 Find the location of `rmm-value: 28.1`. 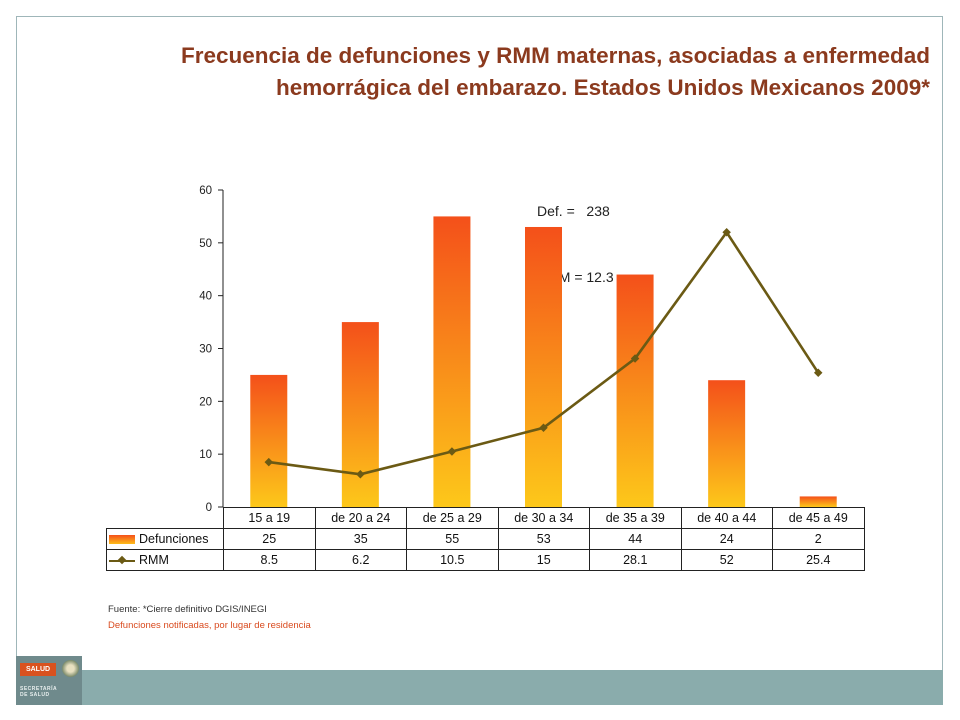

rmm-value: 28.1 is located at coordinates (635, 560).